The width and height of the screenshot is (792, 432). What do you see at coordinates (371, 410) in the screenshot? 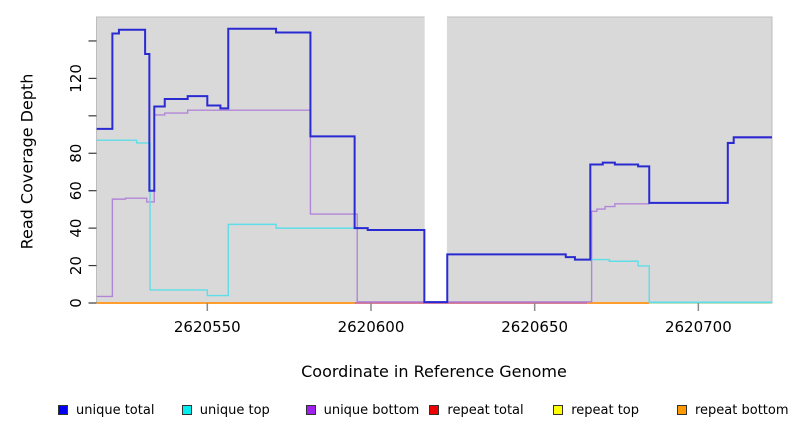
I see `legend-label: unique bottom` at bounding box center [371, 410].